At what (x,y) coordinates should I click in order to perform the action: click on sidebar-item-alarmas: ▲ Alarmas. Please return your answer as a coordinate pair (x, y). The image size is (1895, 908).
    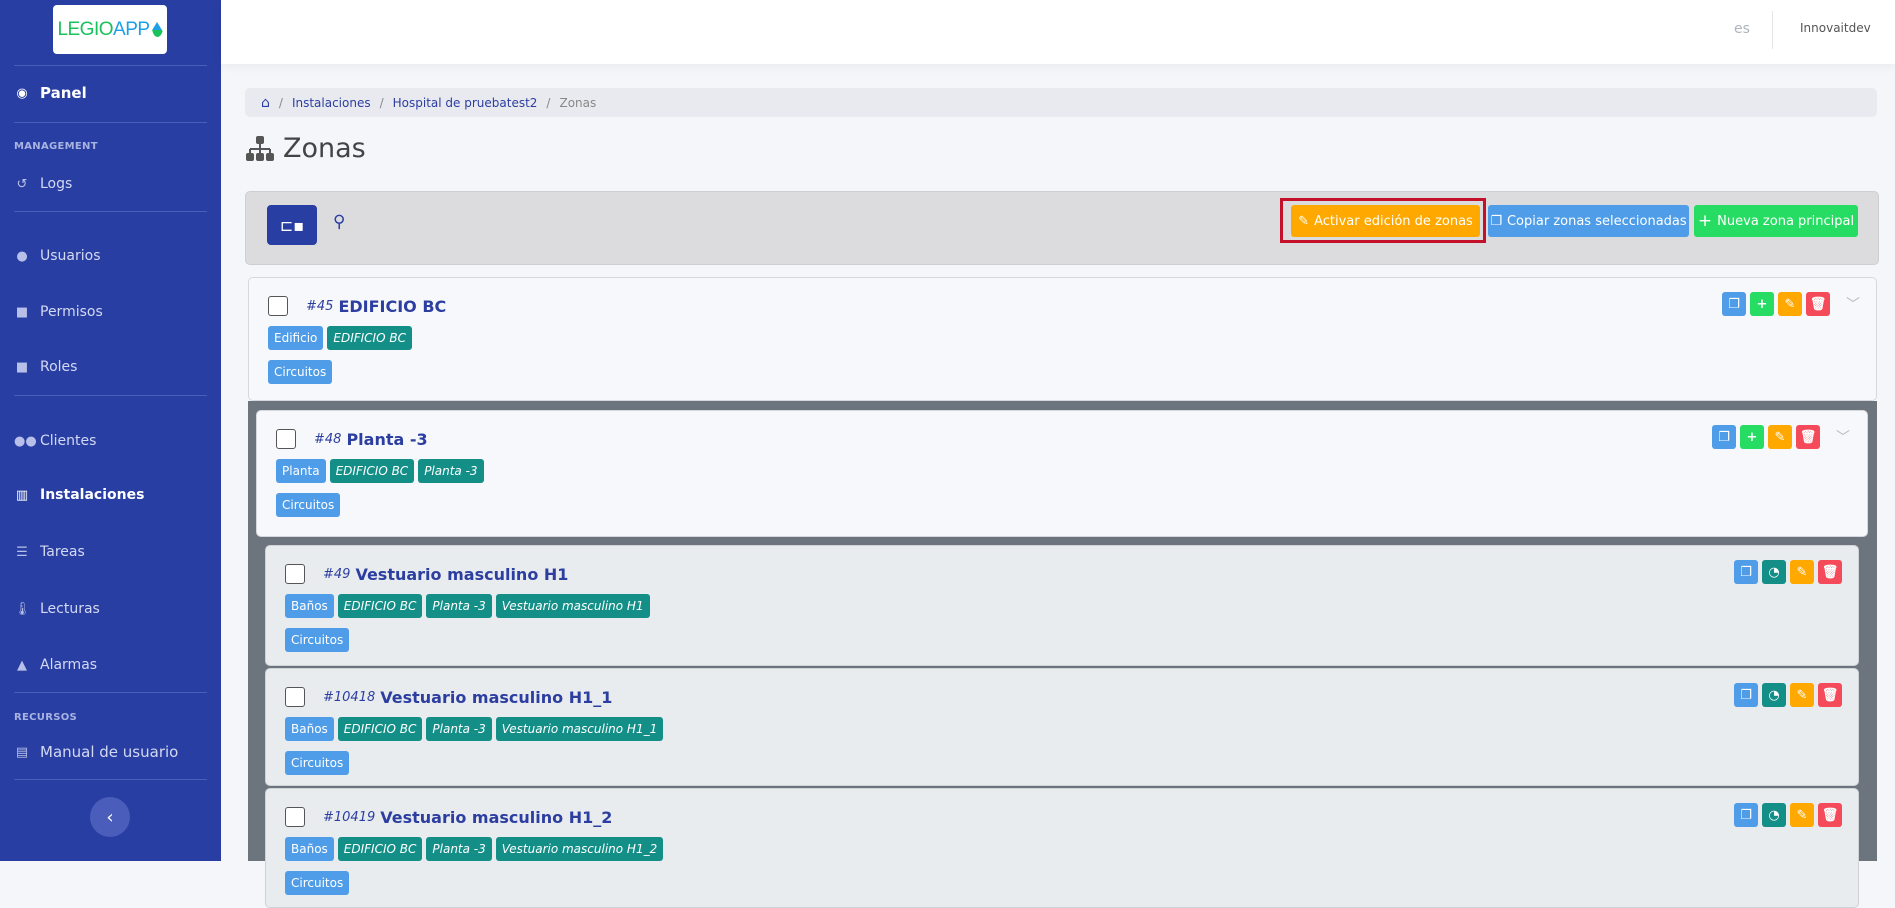
    Looking at the image, I should click on (55, 665).